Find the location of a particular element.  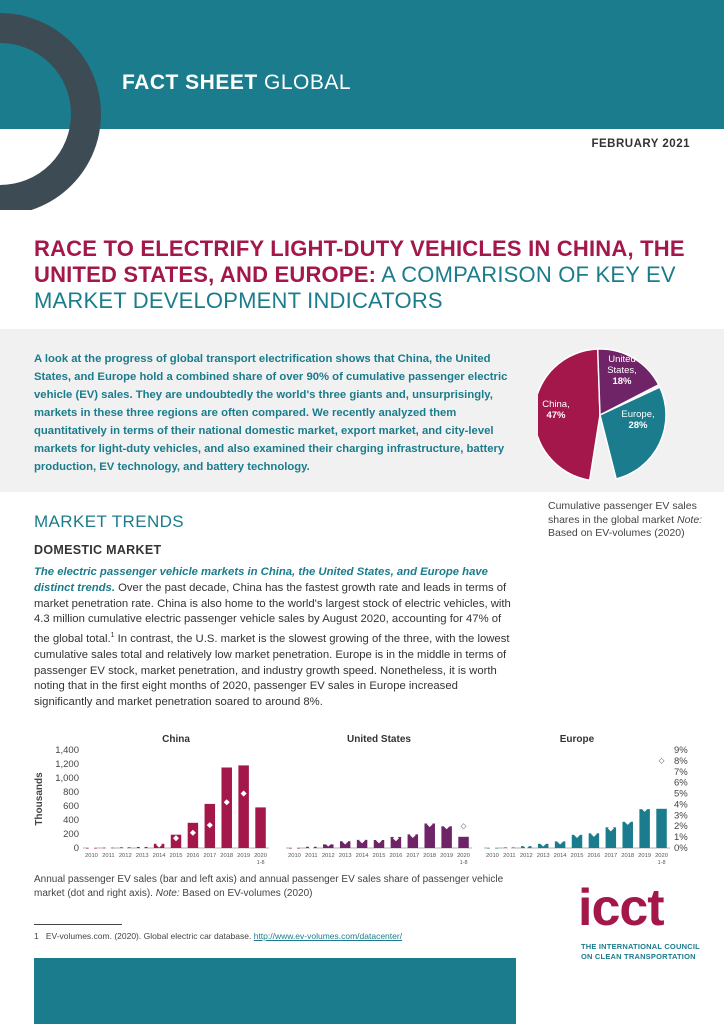

y2-tick-label: 7% is located at coordinates (681, 772).